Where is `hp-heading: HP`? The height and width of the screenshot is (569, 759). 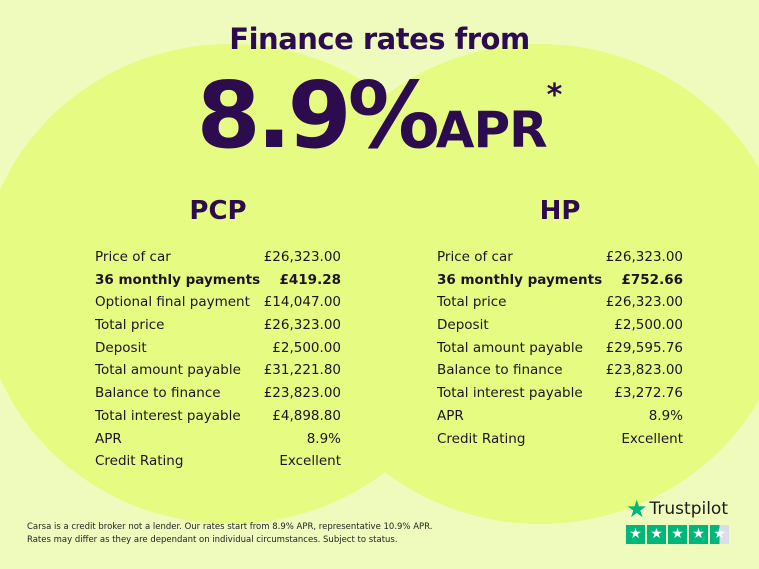 hp-heading: HP is located at coordinates (560, 211).